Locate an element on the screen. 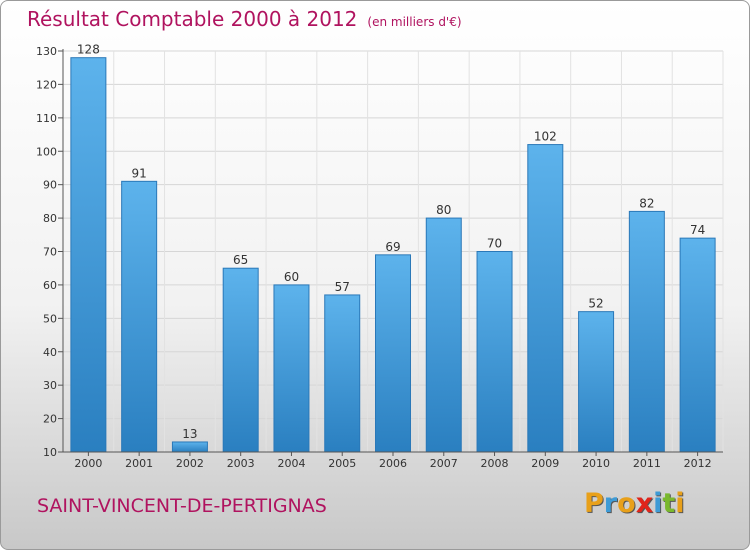  bar-value-label: 80 is located at coordinates (443, 210).